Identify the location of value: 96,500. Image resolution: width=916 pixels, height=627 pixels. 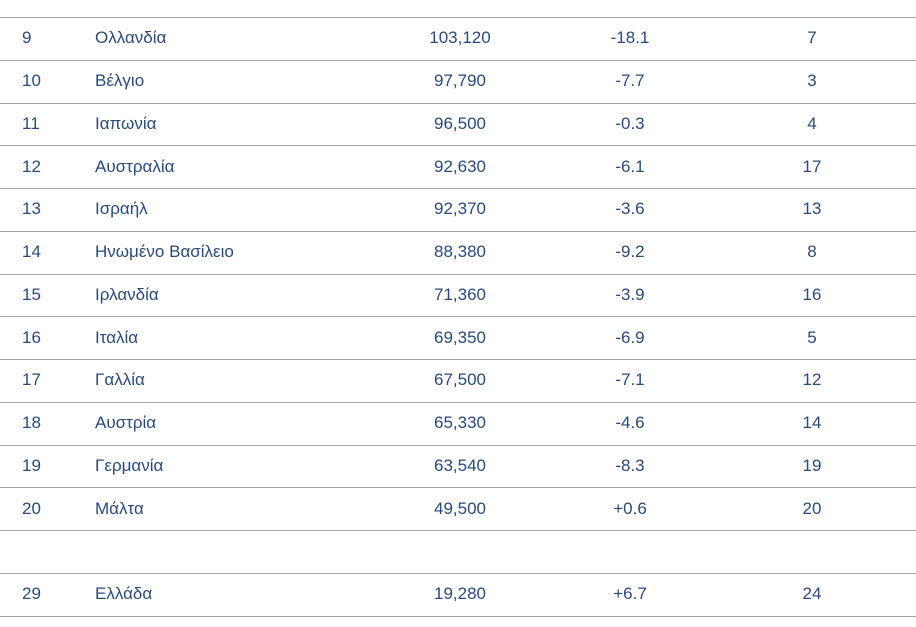
(460, 123).